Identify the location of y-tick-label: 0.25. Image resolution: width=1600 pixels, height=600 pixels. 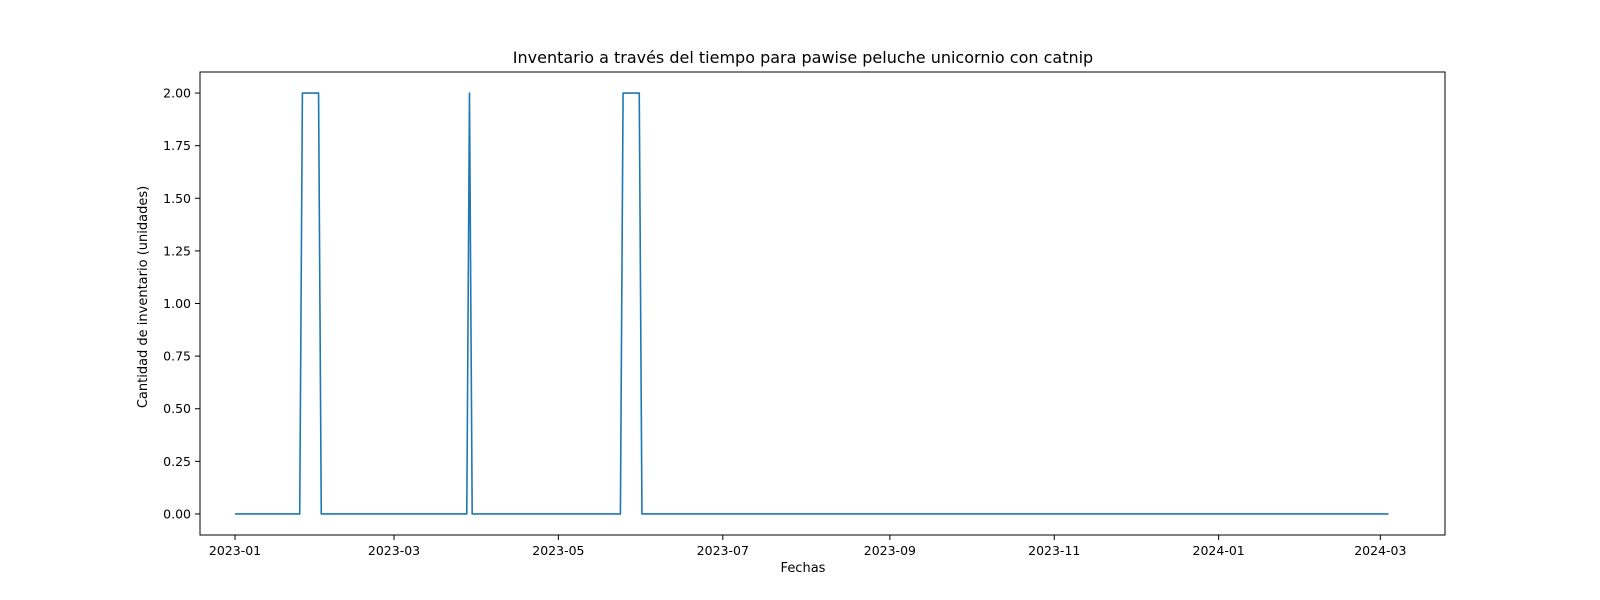
(177, 461).